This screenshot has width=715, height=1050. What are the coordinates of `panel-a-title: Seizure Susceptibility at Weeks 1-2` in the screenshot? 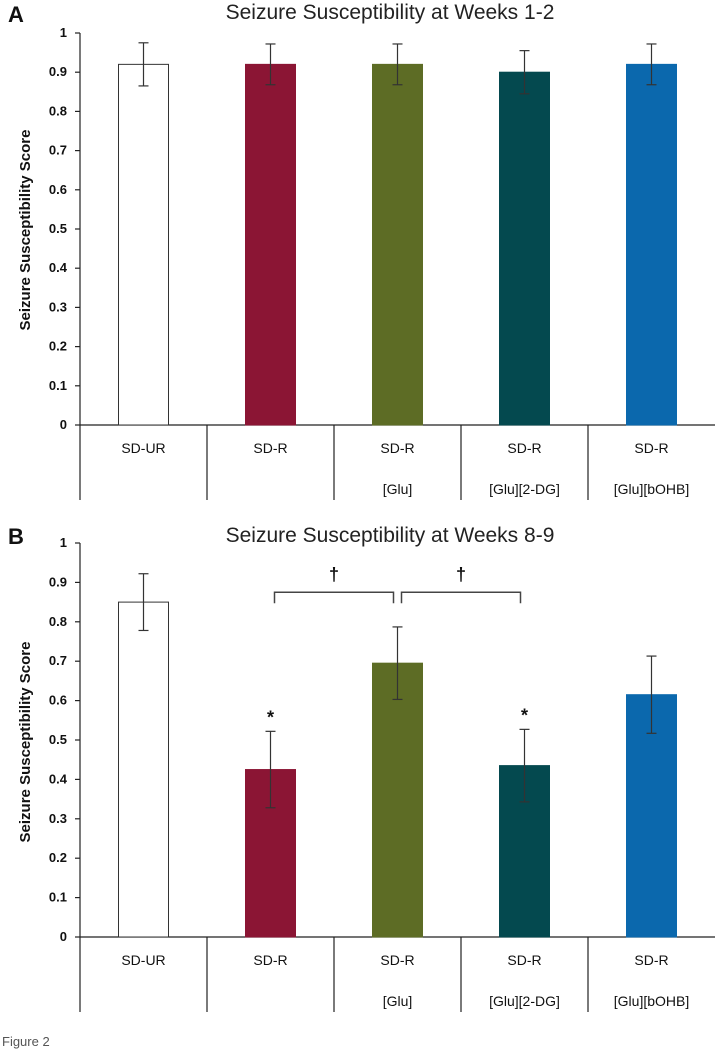 It's located at (390, 12).